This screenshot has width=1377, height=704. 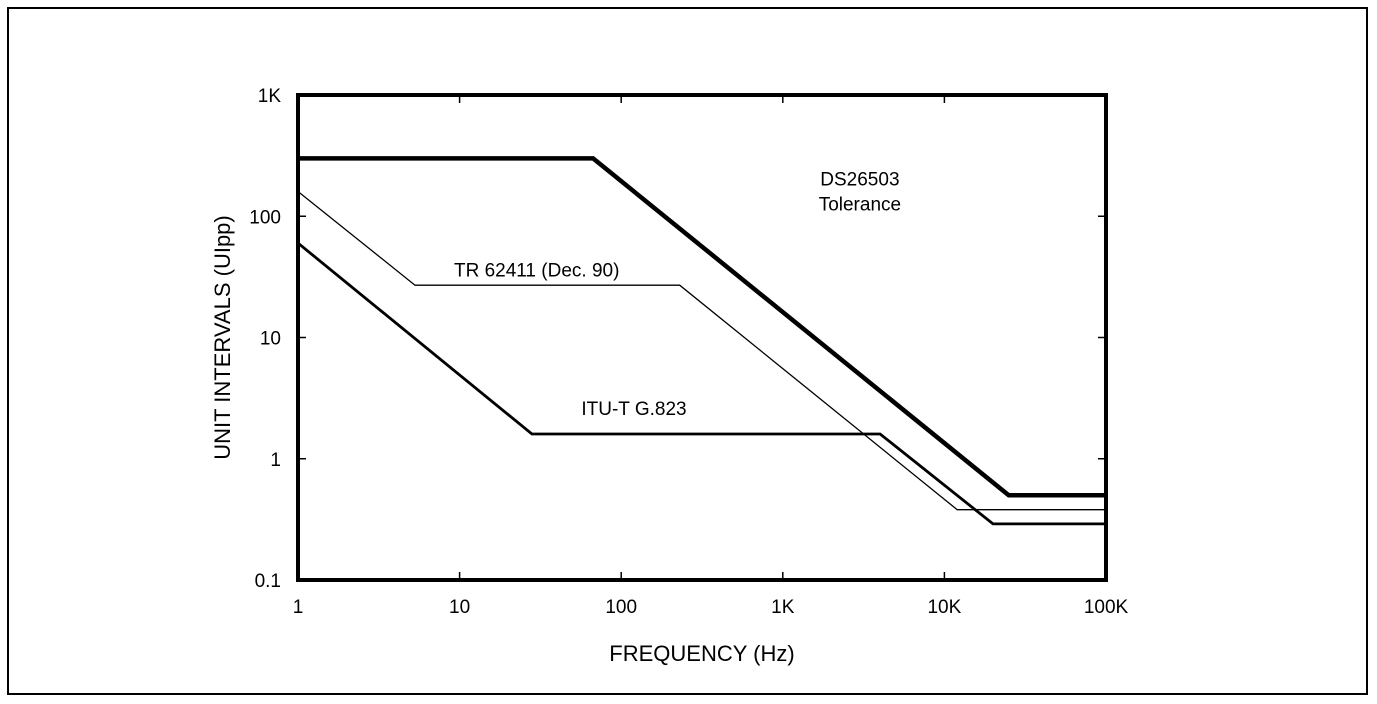 I want to click on series-annotation-3: ITU-T G.823, so click(x=633, y=409).